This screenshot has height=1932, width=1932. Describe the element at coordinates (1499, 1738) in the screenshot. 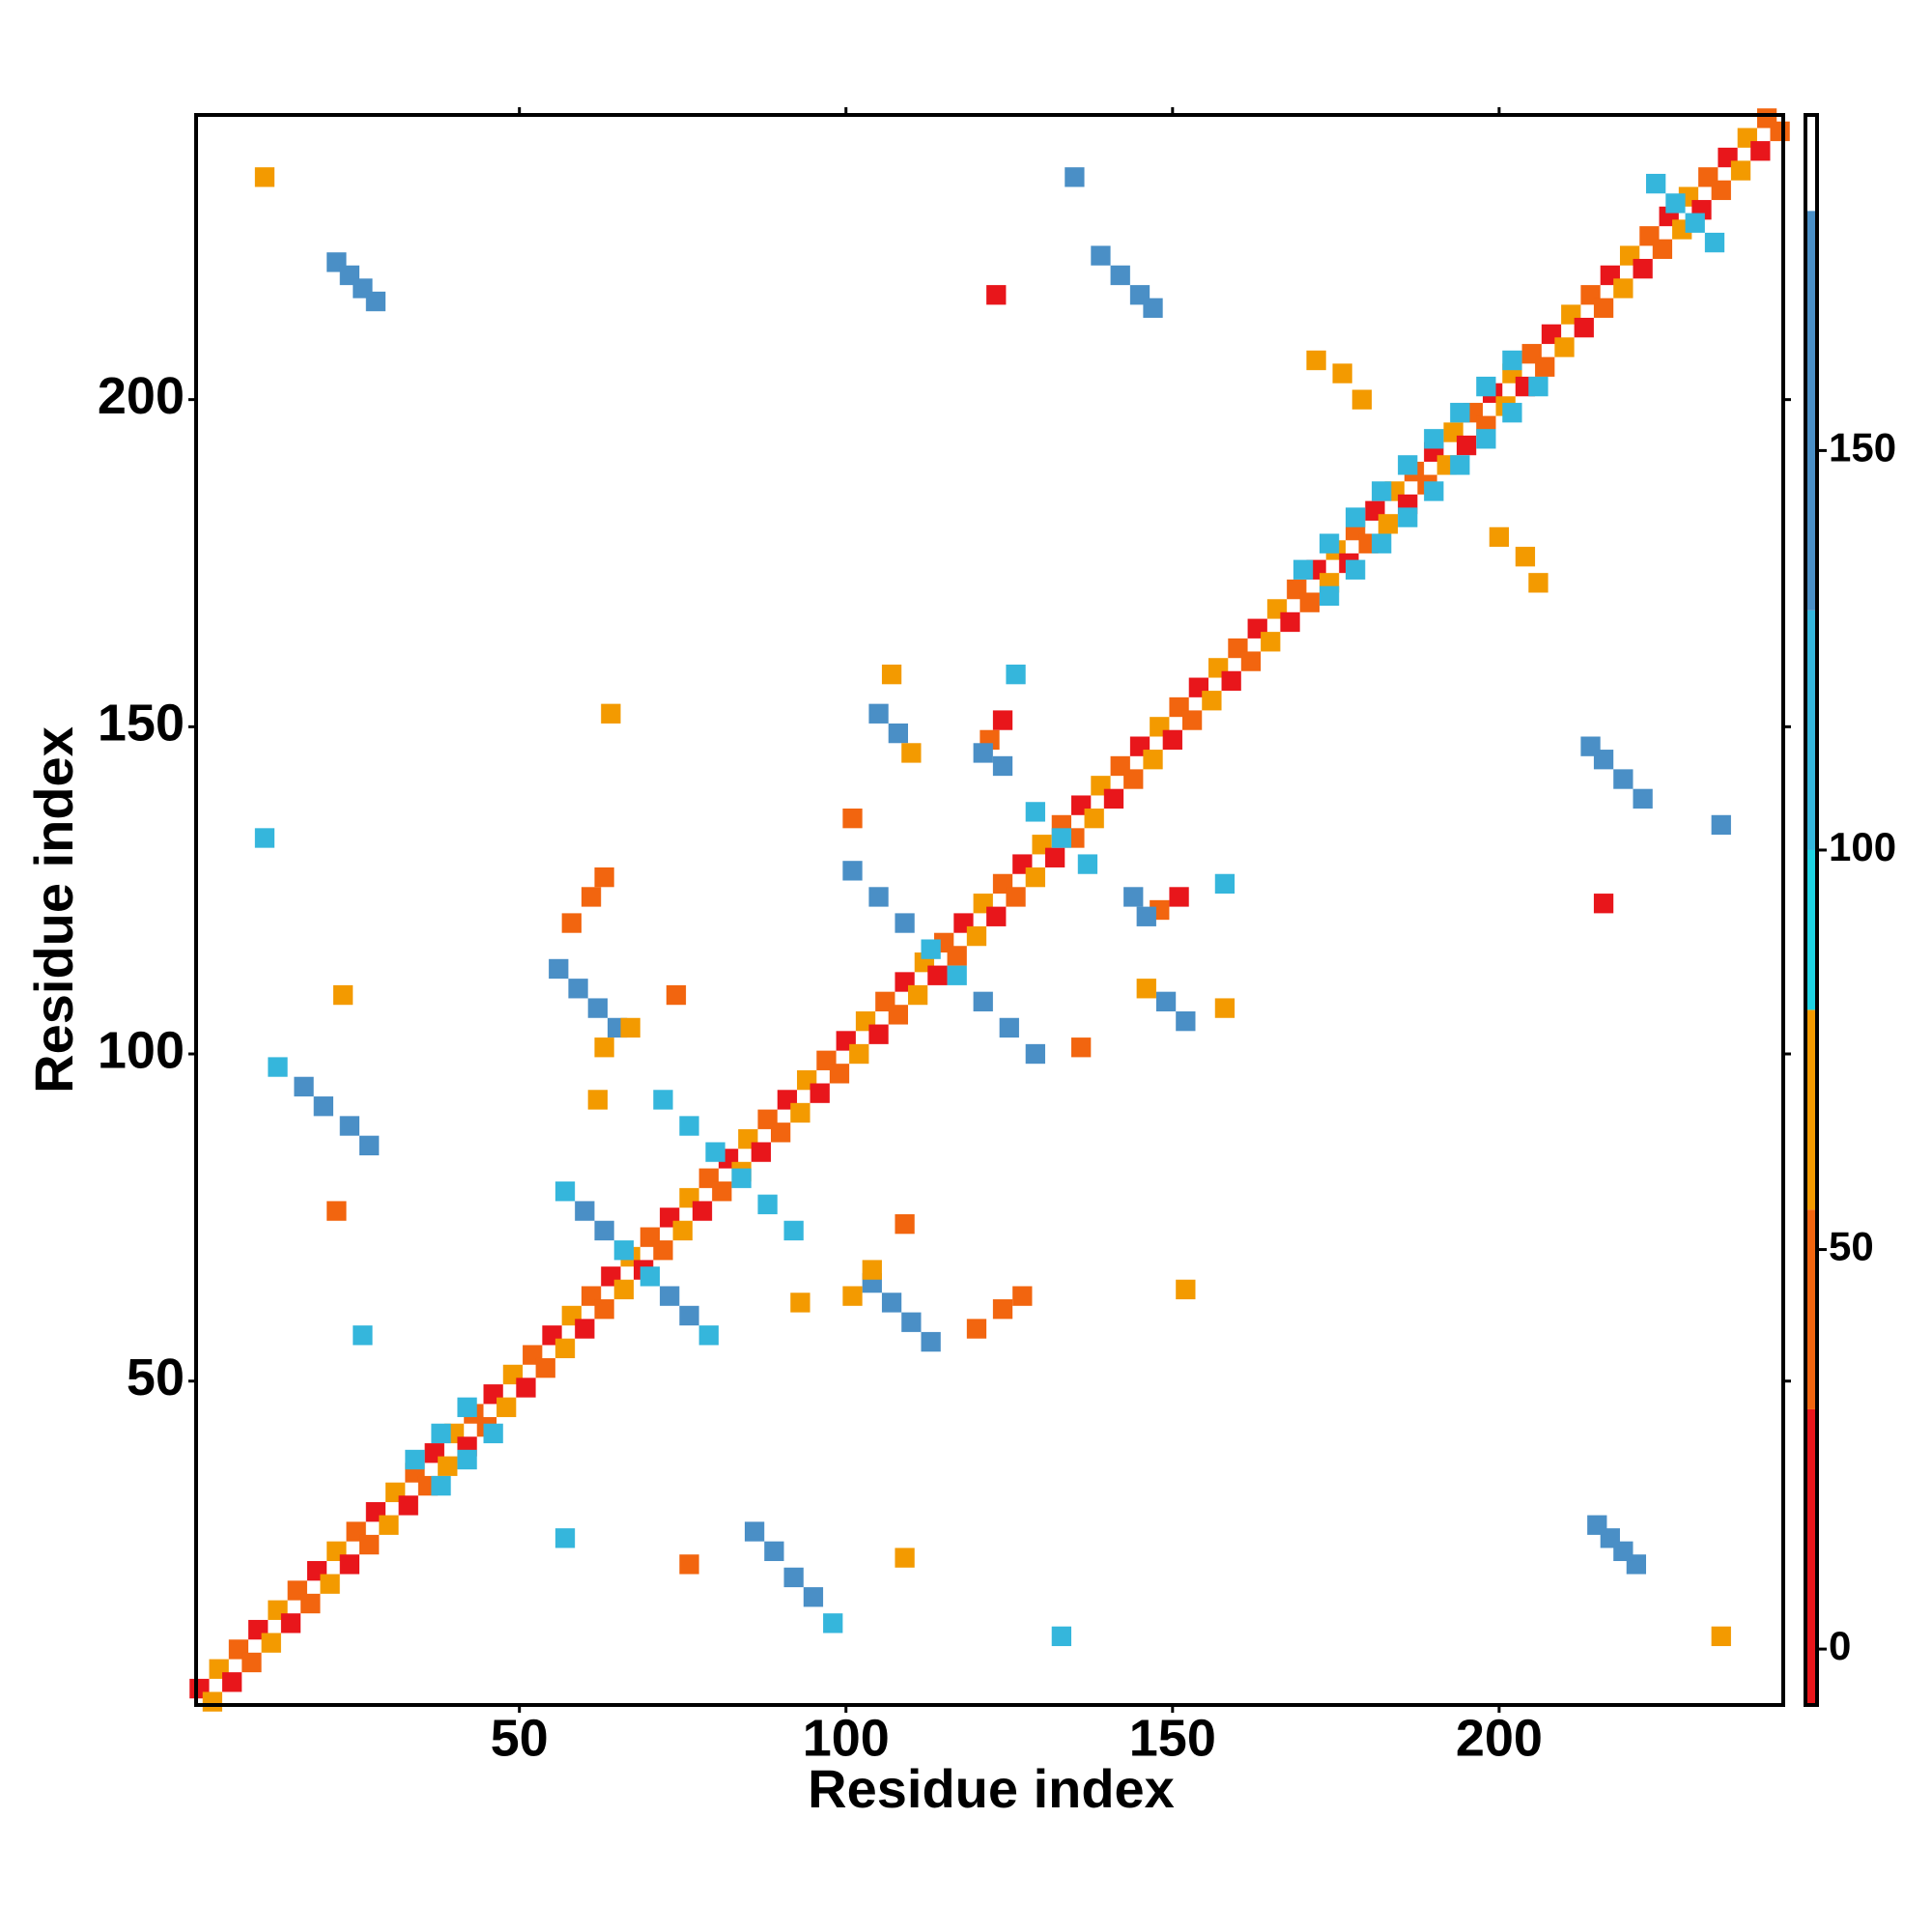

I see `x-tick-label: 200` at that location.